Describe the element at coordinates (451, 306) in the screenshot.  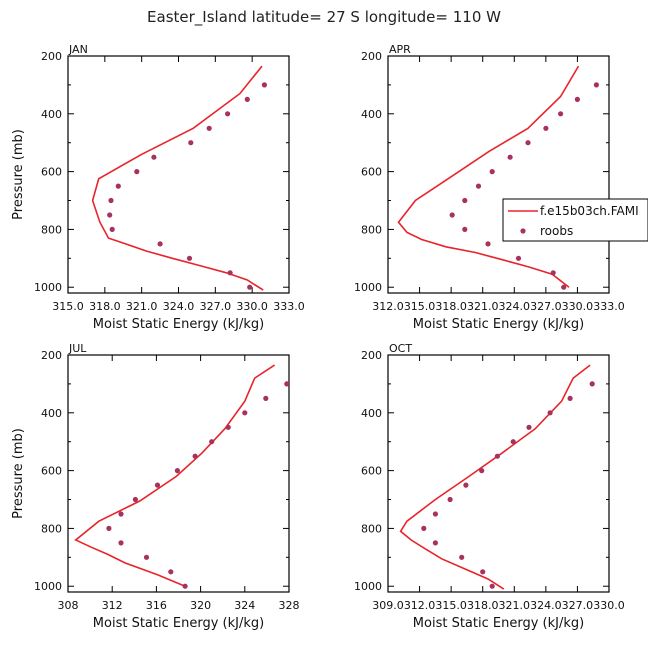
I see `x-tick-label: 318.0` at that location.